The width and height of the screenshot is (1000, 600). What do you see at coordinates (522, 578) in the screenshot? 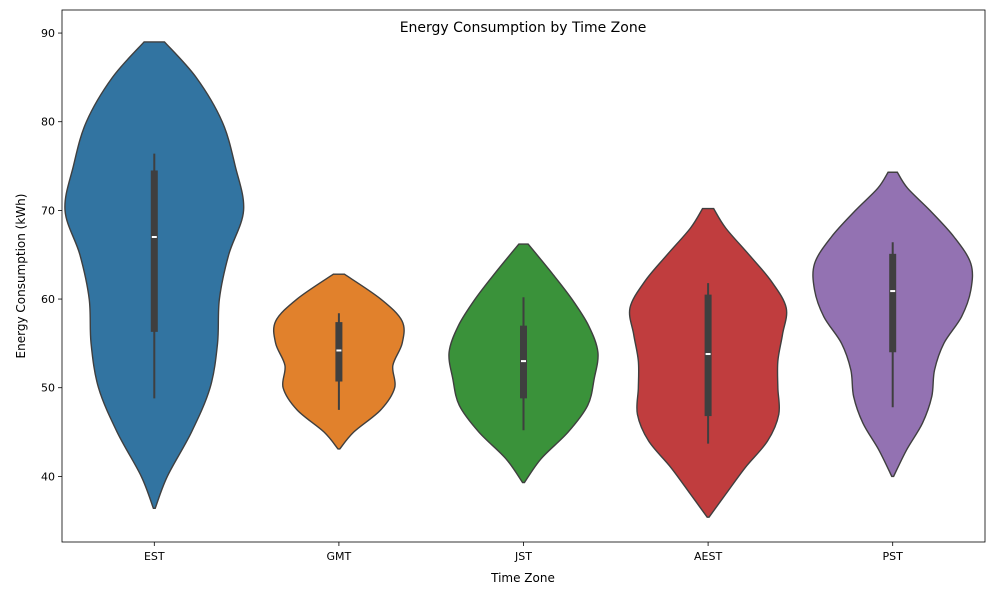
I see `x-axis-label: Time Zone` at bounding box center [522, 578].